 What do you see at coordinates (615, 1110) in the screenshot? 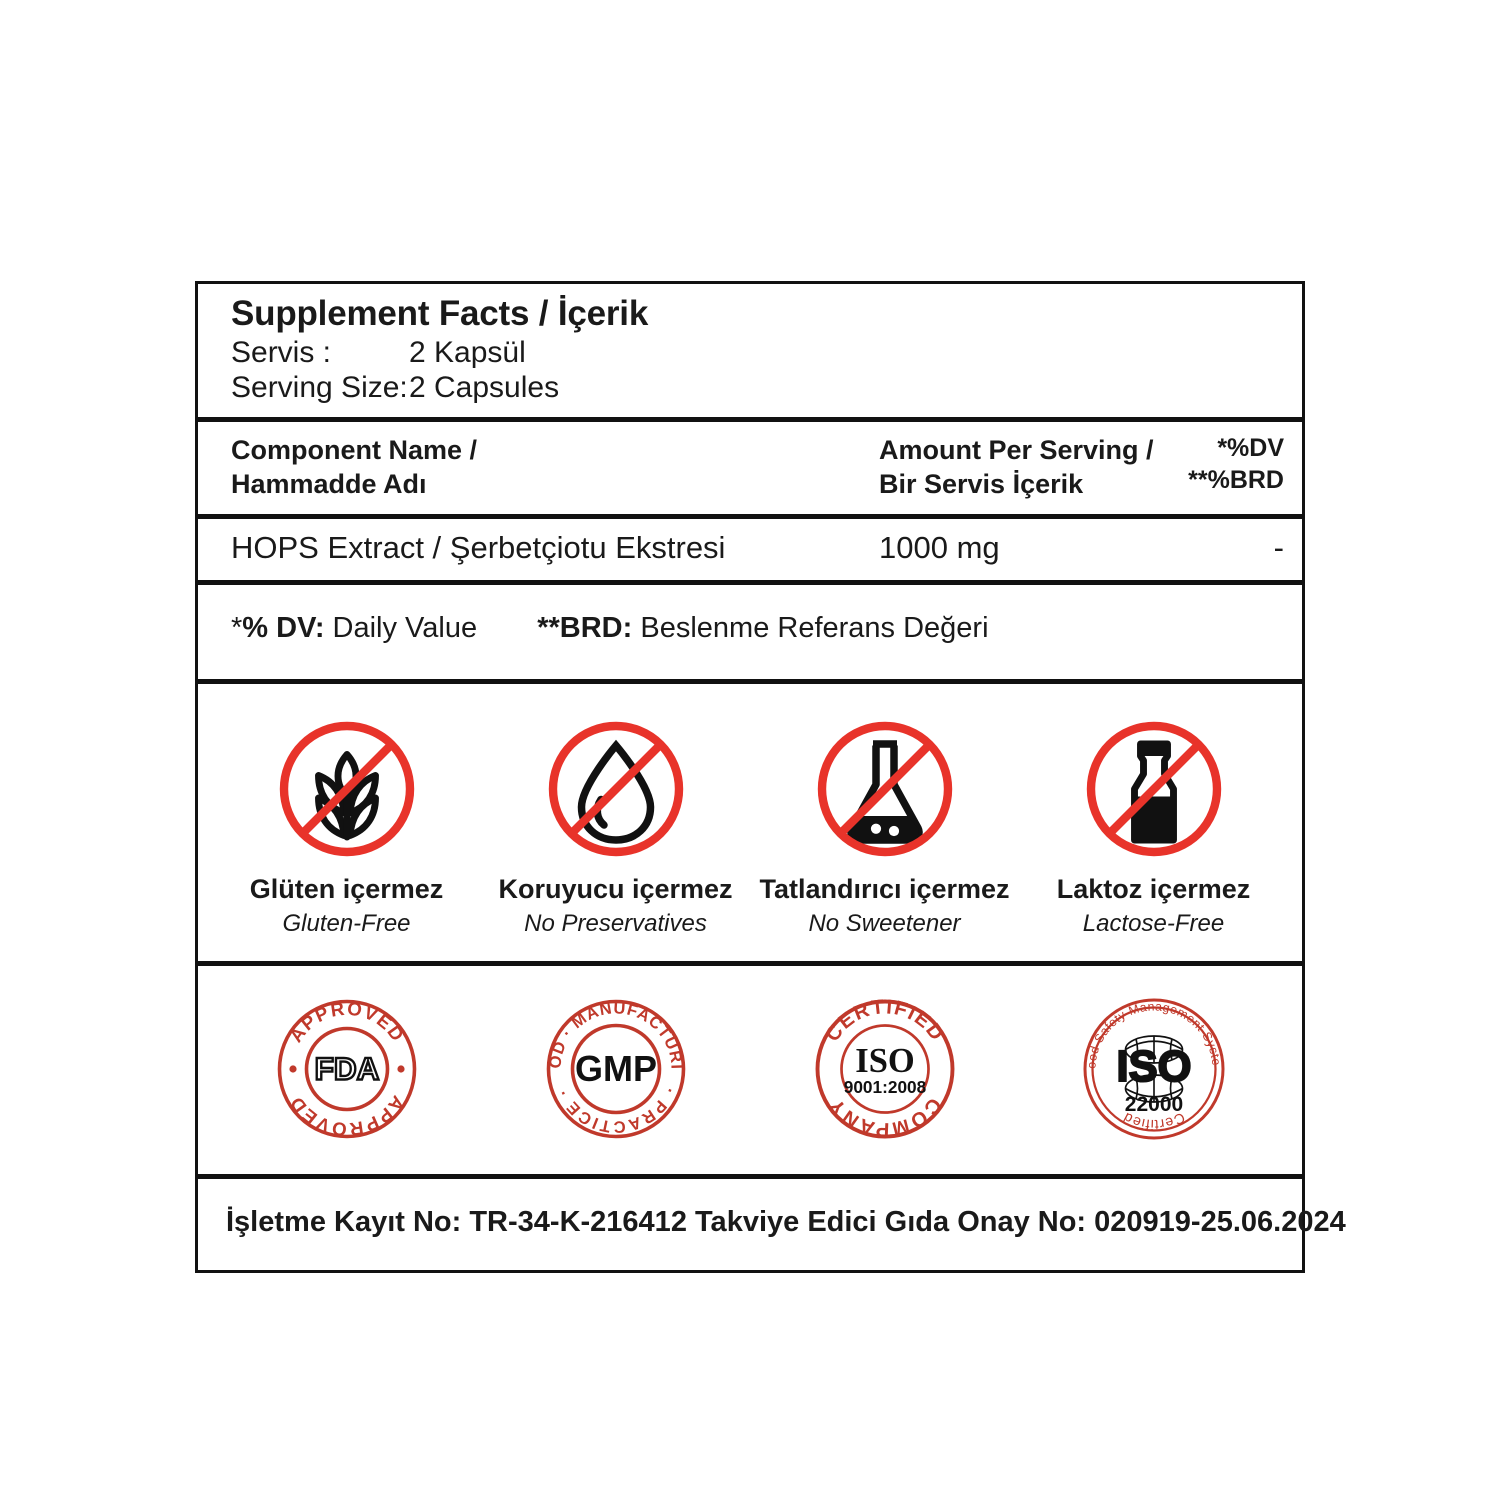
I see `svg-text: · PRACTICE ·` at bounding box center [615, 1110].